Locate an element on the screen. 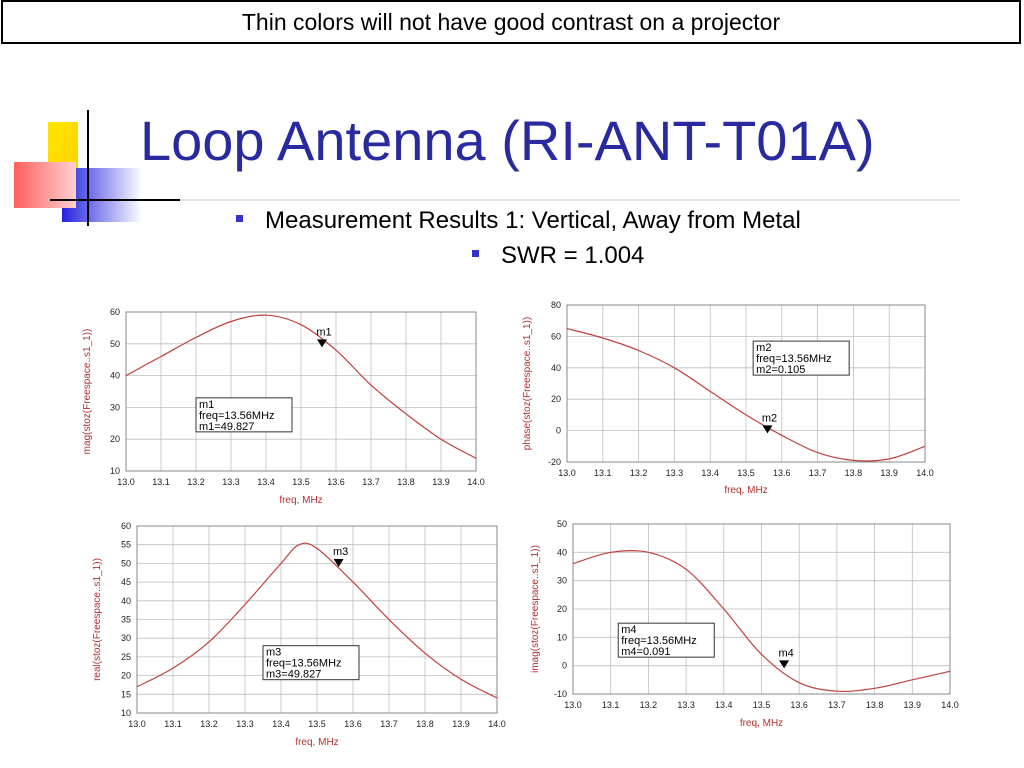 Image resolution: width=1024 pixels, height=768 pixels. slide-title: Loop Antenna (RI-ANT-T01A) is located at coordinates (507, 140).